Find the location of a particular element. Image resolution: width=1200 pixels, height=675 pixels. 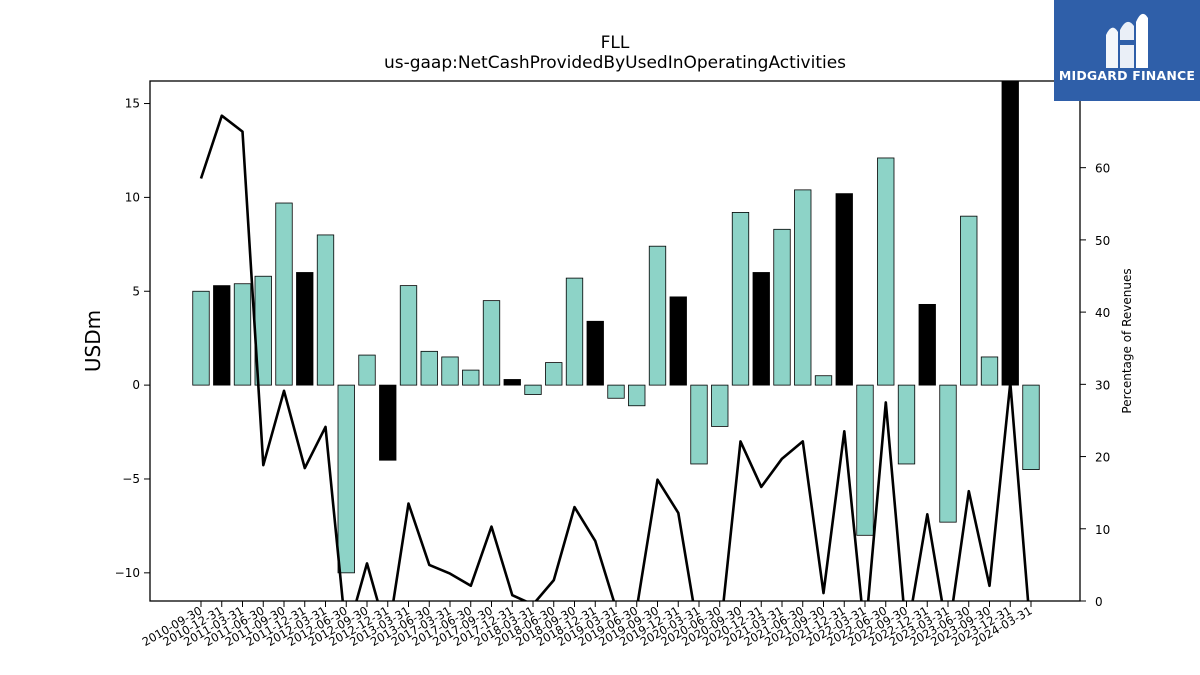

y2-axis-label: Percentage of Revenues is located at coordinates (1127, 340).